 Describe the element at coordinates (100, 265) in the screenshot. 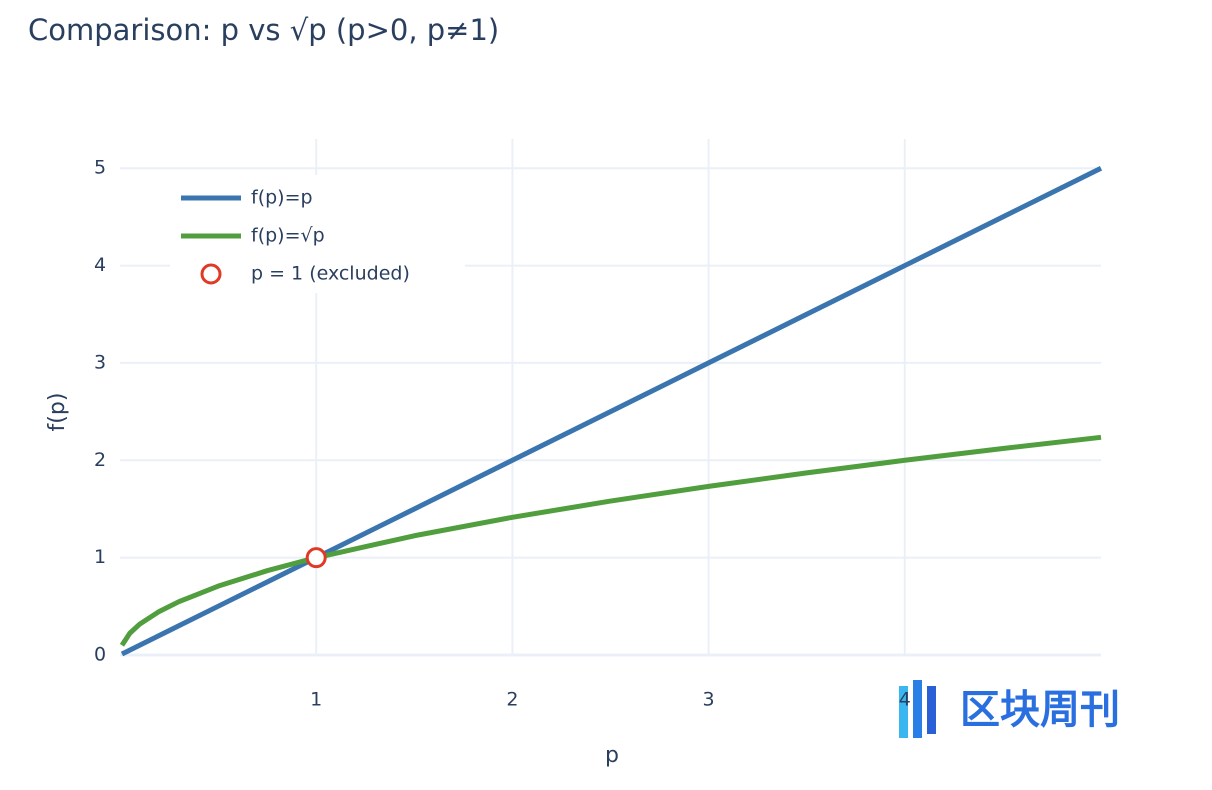

I see `y-tick-label: 4` at that location.